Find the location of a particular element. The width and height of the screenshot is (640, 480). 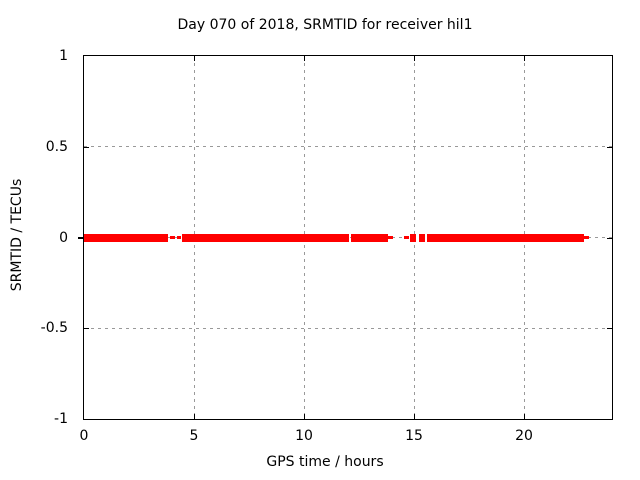

x-tick-label: 15 is located at coordinates (414, 436).